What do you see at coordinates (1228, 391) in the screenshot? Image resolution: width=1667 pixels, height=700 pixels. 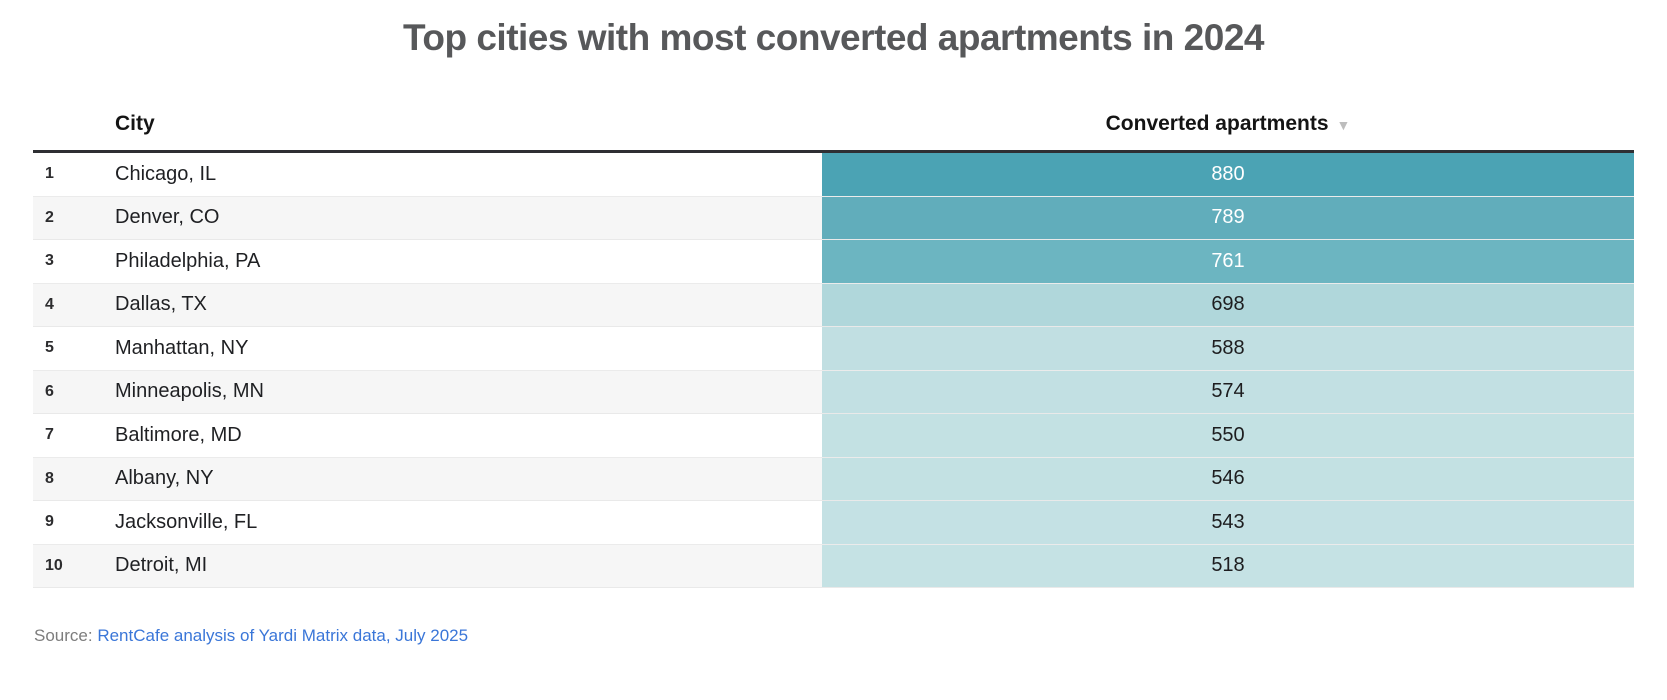 I see `value-cell: 574` at bounding box center [1228, 391].